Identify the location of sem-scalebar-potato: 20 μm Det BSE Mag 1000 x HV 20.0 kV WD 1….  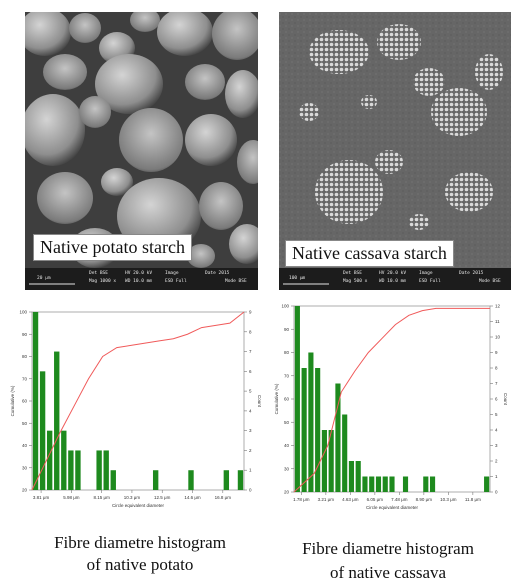
(141, 279).